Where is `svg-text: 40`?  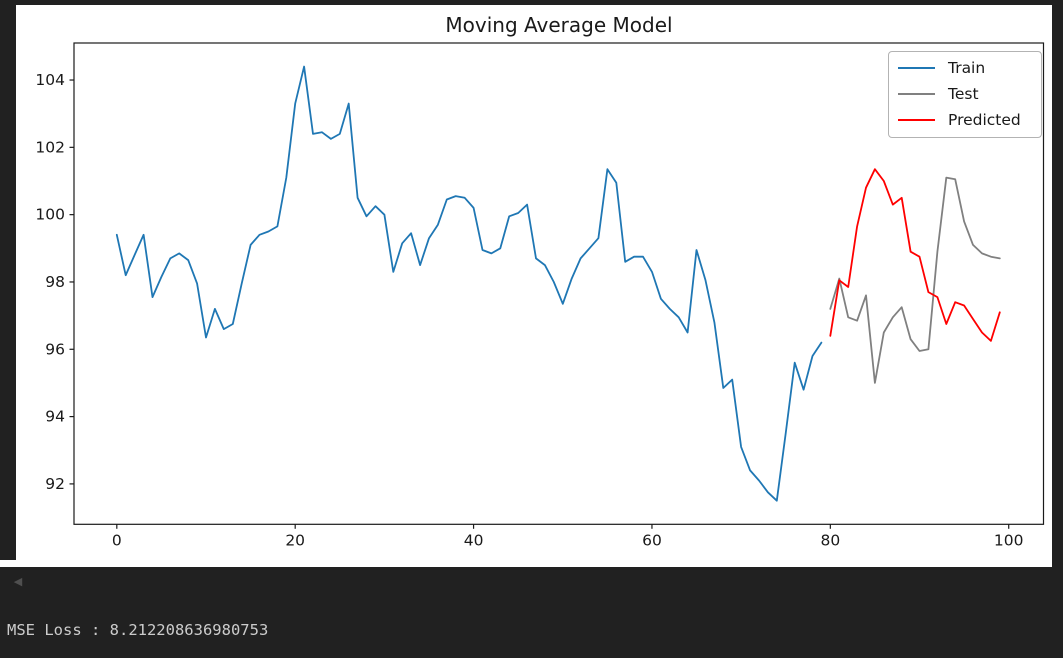
svg-text: 40 is located at coordinates (474, 540).